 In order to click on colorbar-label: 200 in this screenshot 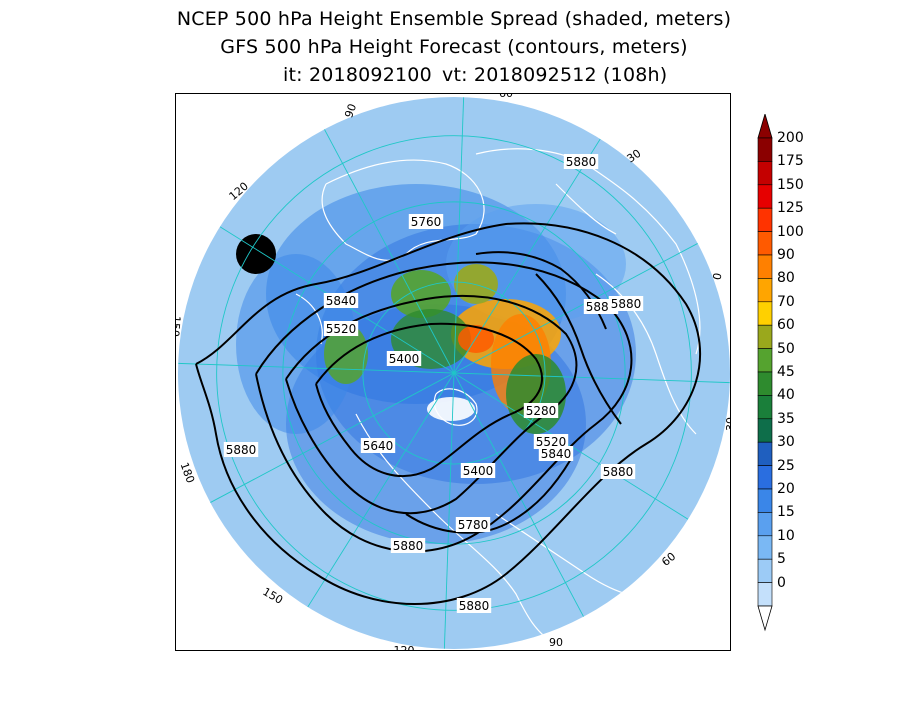, I will do `click(790, 138)`.